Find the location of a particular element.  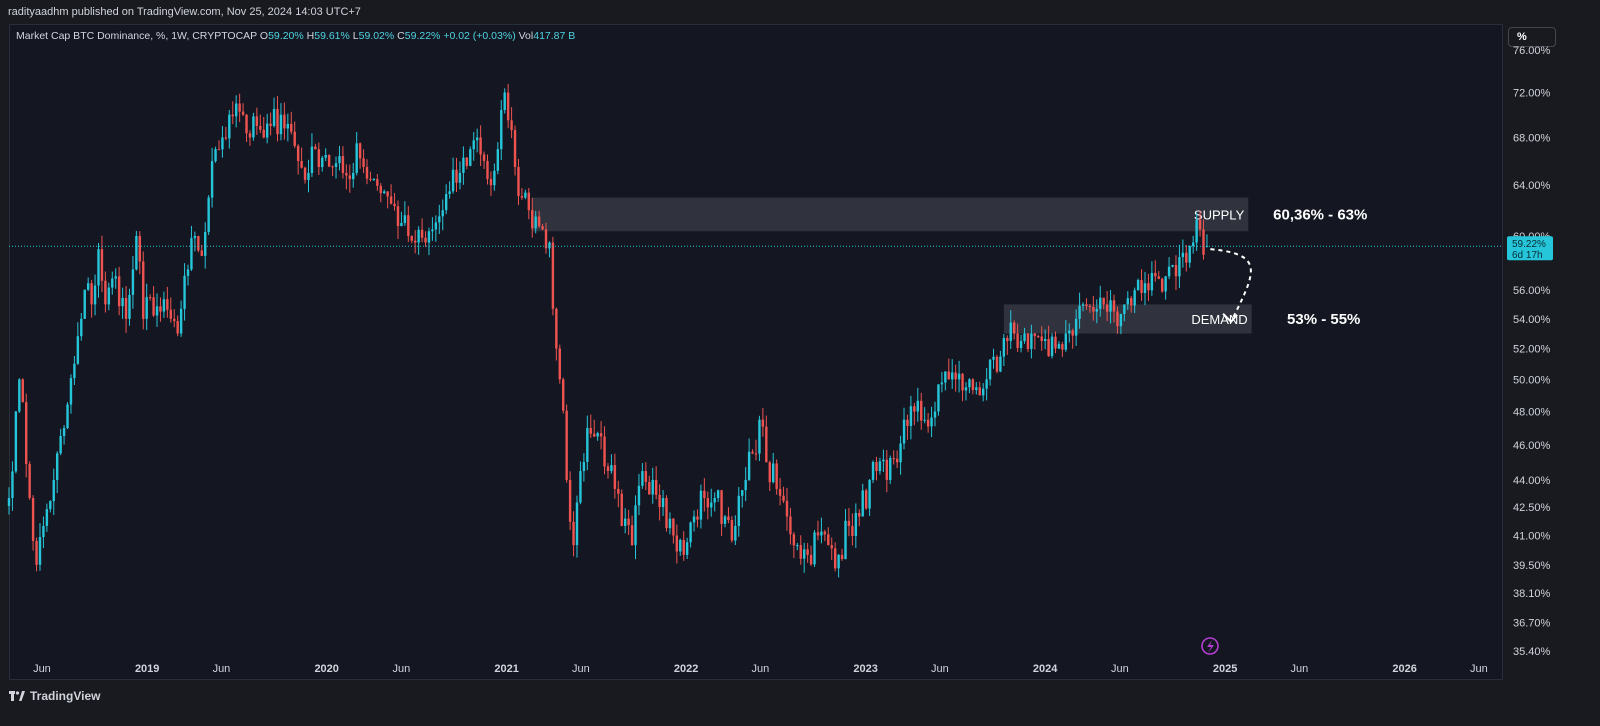

zone-range-demand: 53% - 55% is located at coordinates (1323, 319).